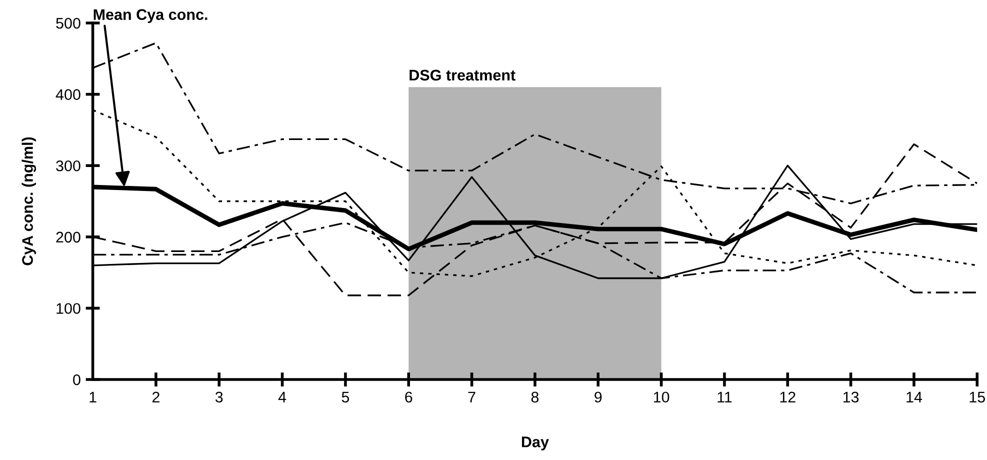 This screenshot has width=987, height=460. What do you see at coordinates (76, 380) in the screenshot?
I see `y-tick-label: 0` at bounding box center [76, 380].